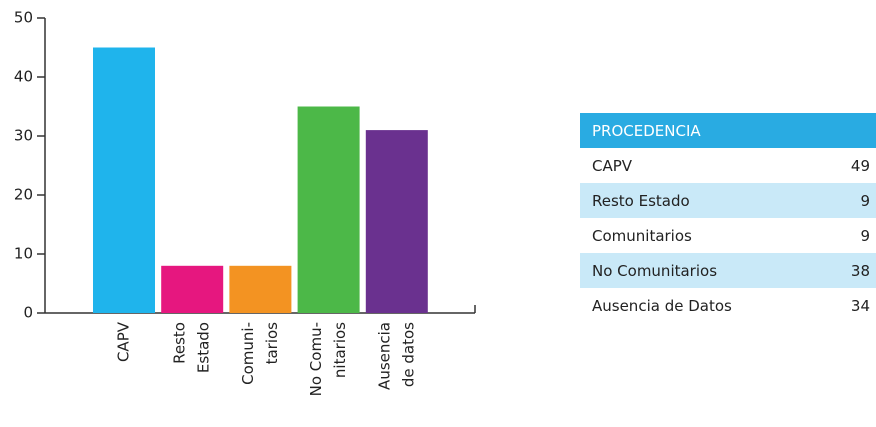 The width and height of the screenshot is (876, 427). Describe the element at coordinates (641, 201) in the screenshot. I see `table-cell: Resto Estado` at that location.